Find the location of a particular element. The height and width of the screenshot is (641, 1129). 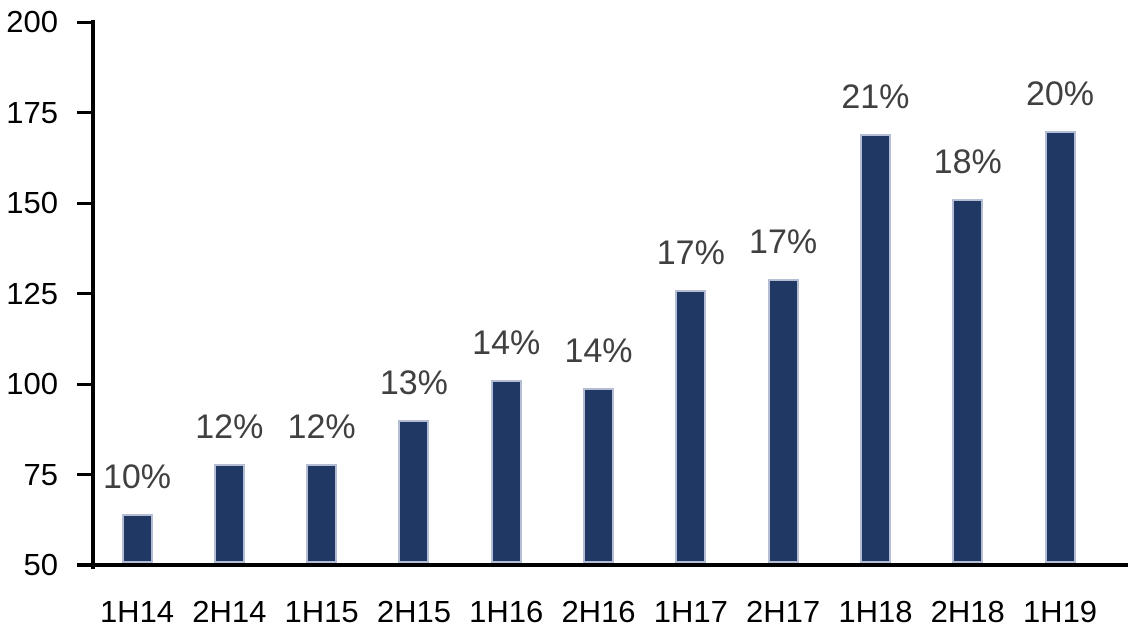

bar-1h15 is located at coordinates (322, 513).